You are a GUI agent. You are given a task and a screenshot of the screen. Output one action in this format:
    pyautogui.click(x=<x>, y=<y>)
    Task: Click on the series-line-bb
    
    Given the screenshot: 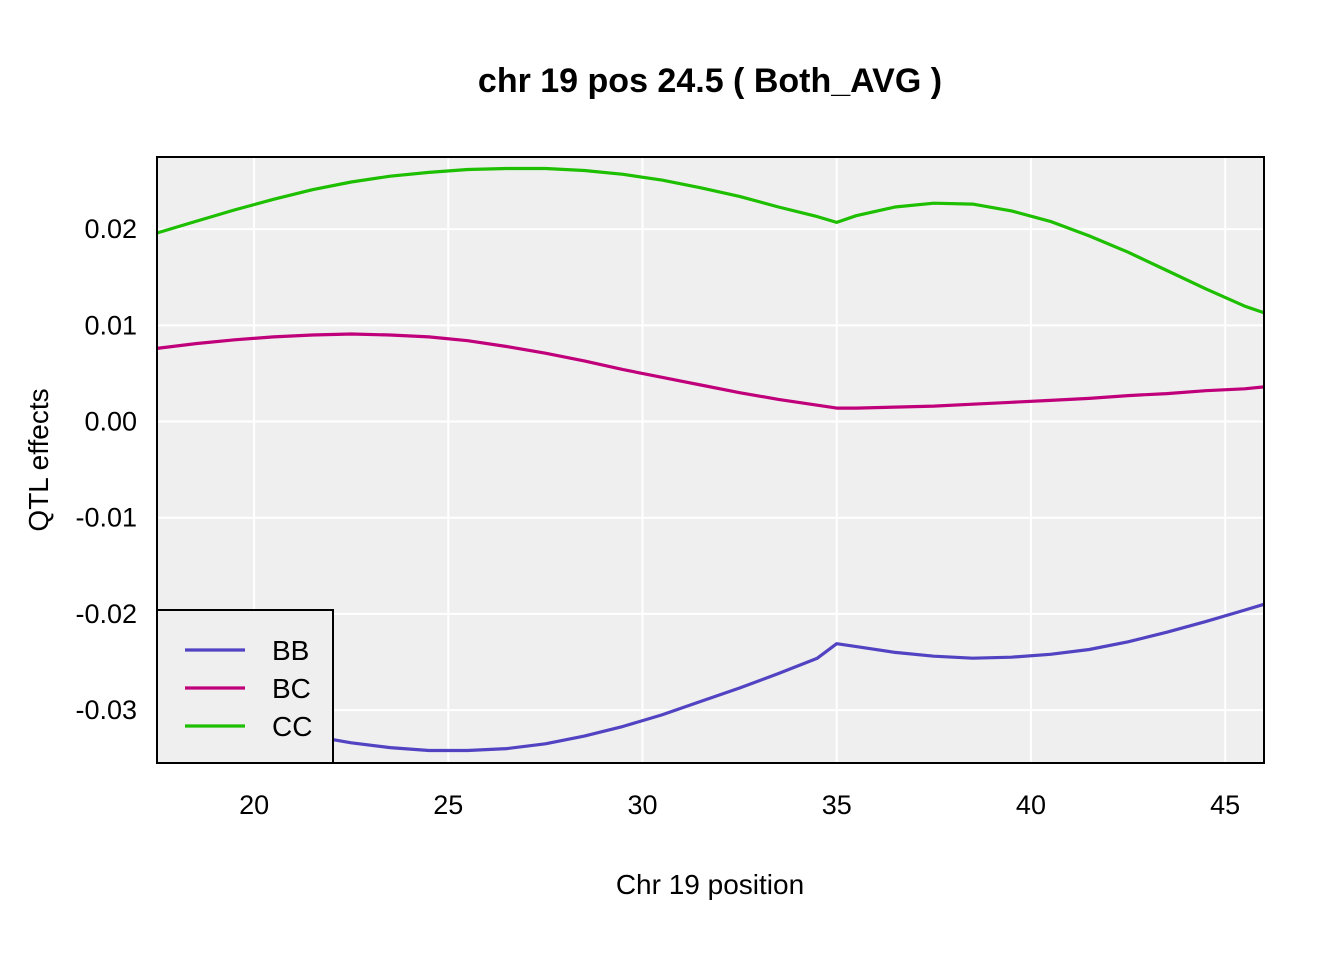 What is the action you would take?
    pyautogui.click(x=710, y=677)
    